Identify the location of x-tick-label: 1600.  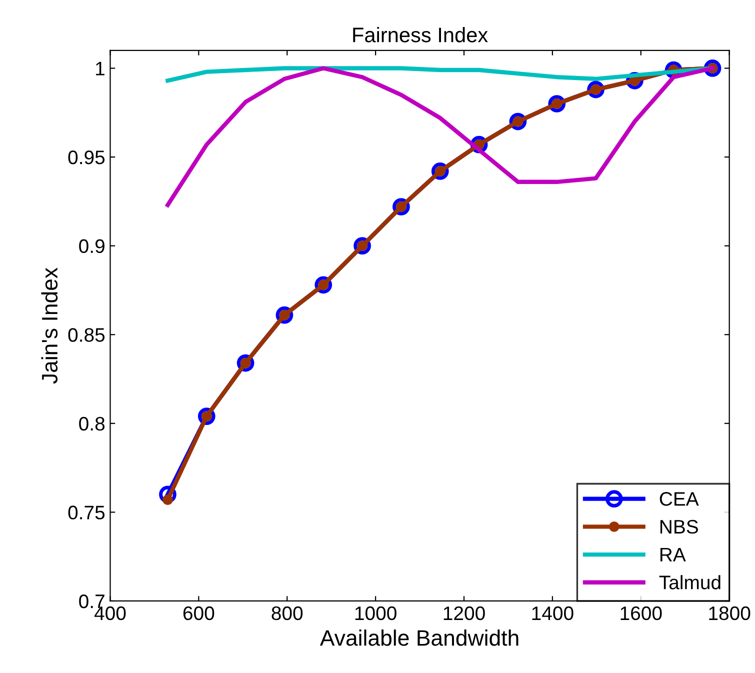
(641, 613).